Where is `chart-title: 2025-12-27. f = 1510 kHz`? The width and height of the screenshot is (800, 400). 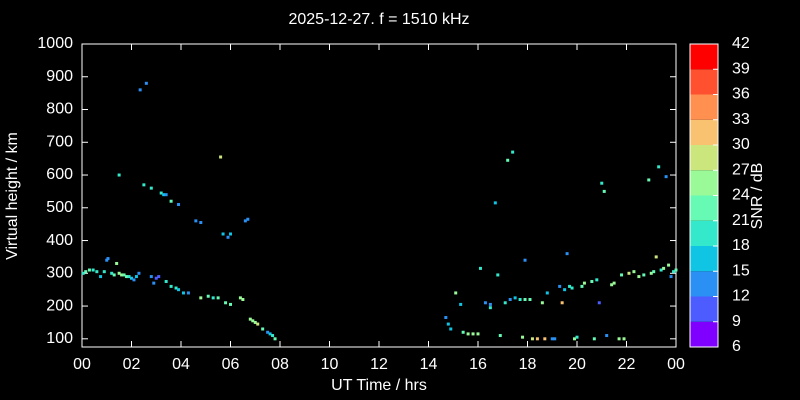
chart-title: 2025-12-27. f = 1510 kHz is located at coordinates (378, 19).